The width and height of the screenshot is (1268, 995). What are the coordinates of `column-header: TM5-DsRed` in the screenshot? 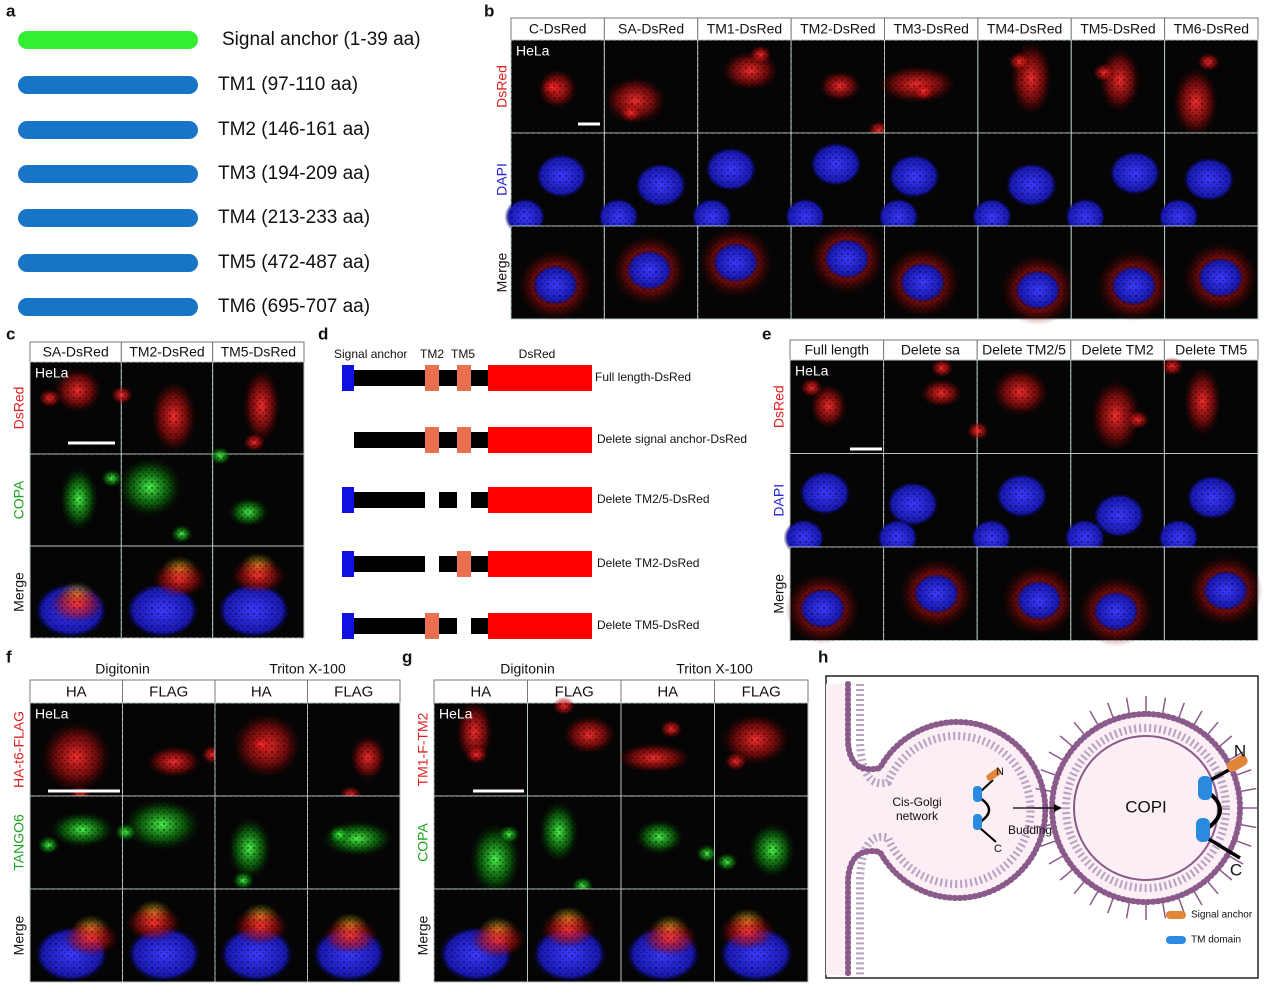 It's located at (258, 352).